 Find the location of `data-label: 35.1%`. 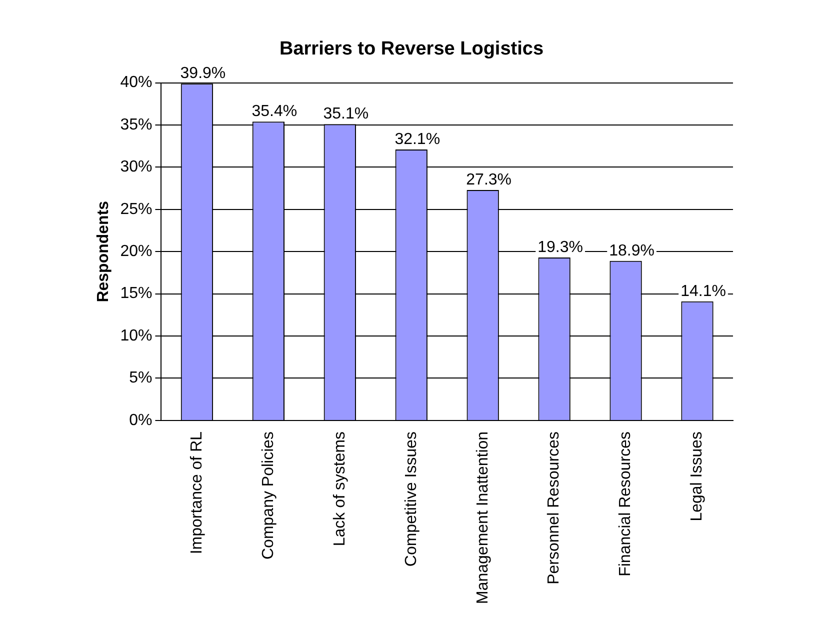

data-label: 35.1% is located at coordinates (346, 114).